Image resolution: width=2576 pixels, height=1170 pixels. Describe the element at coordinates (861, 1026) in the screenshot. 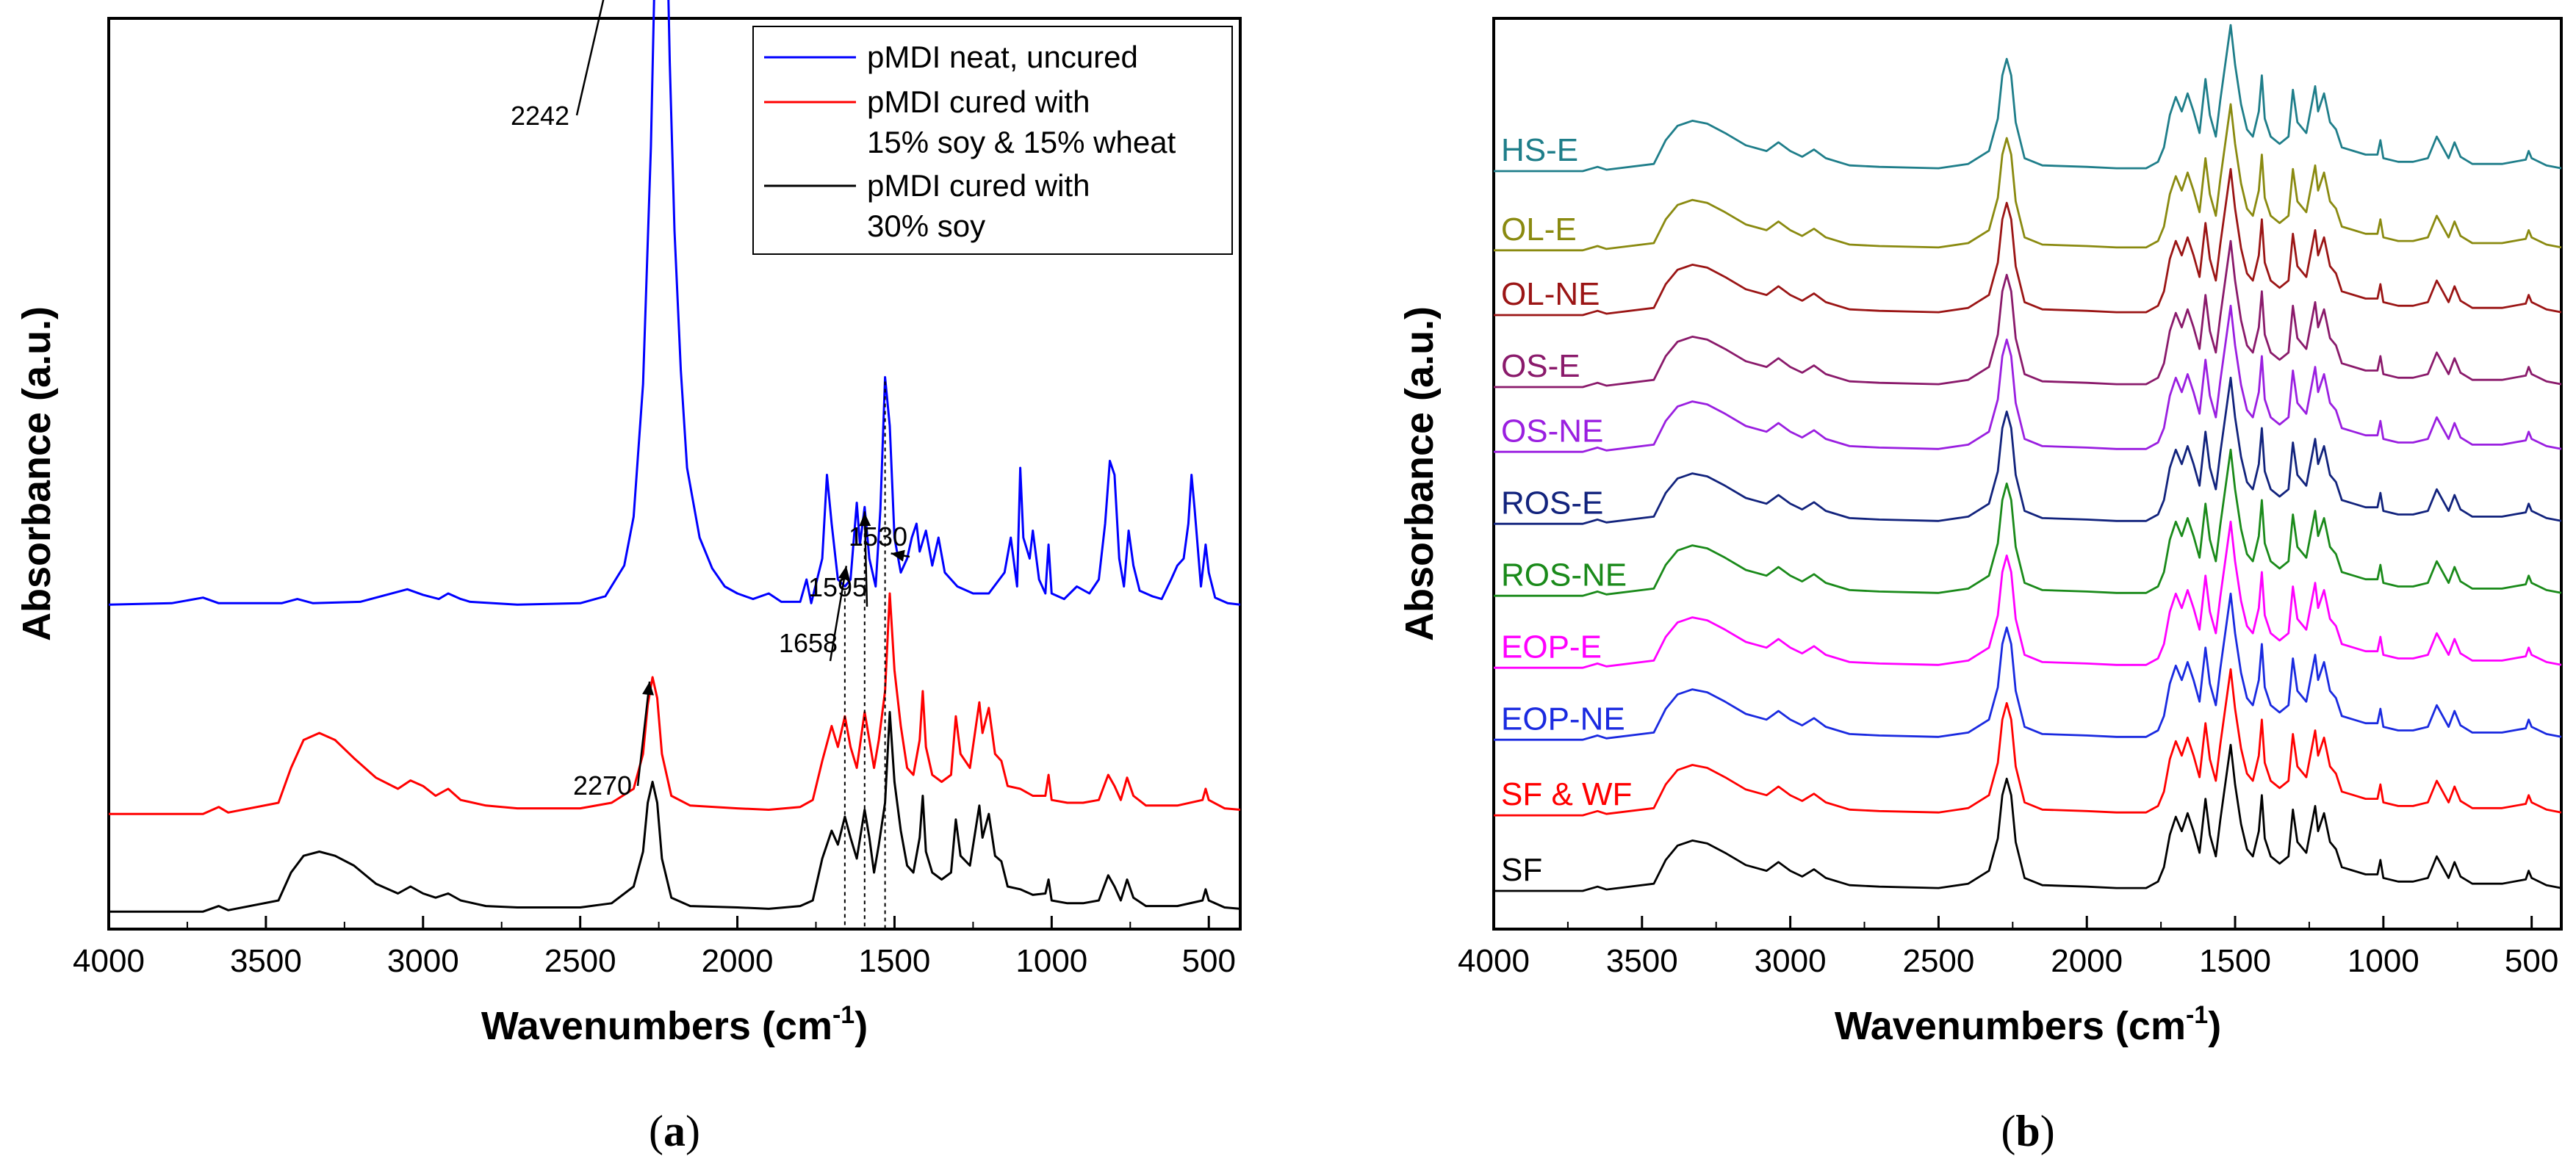

I see `x-axis-title-a-end: )` at that location.